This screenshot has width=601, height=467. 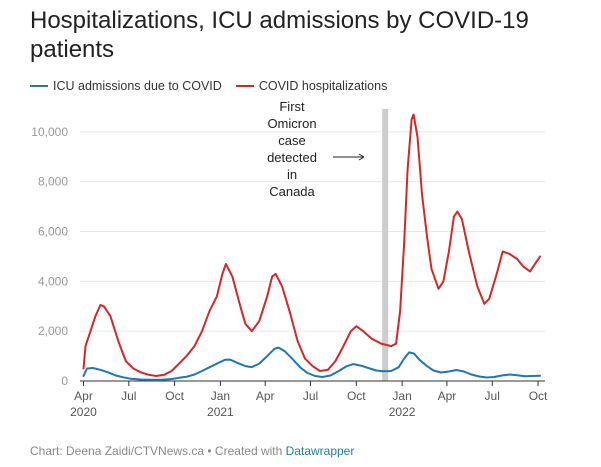 I want to click on annotation-line-5: Canada, so click(x=292, y=191).